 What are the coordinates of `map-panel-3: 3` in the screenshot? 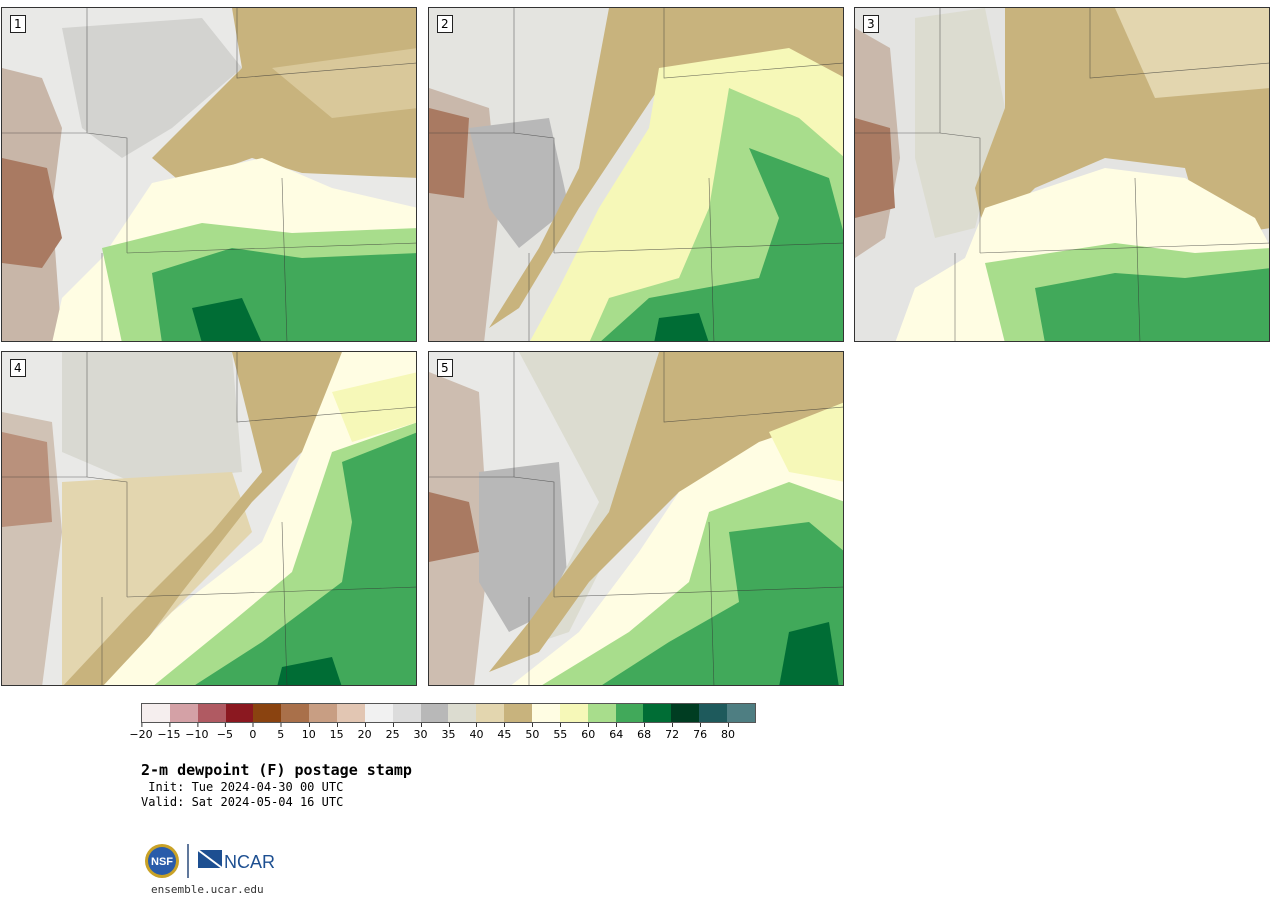 It's located at (1062, 174).